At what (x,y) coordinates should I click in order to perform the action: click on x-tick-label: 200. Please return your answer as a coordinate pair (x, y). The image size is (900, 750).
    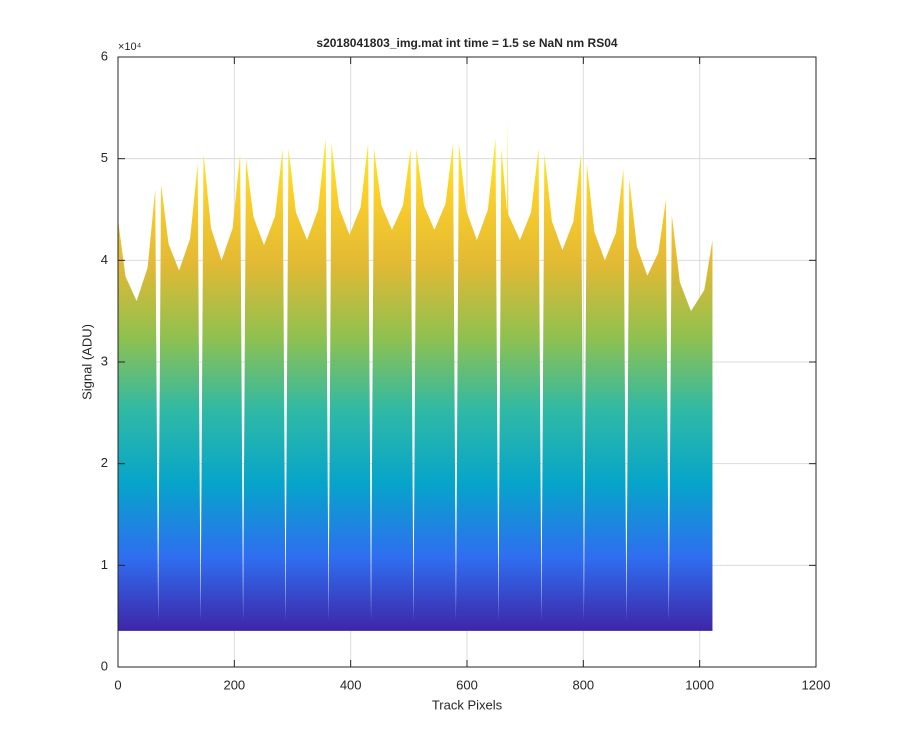
    Looking at the image, I should click on (234, 684).